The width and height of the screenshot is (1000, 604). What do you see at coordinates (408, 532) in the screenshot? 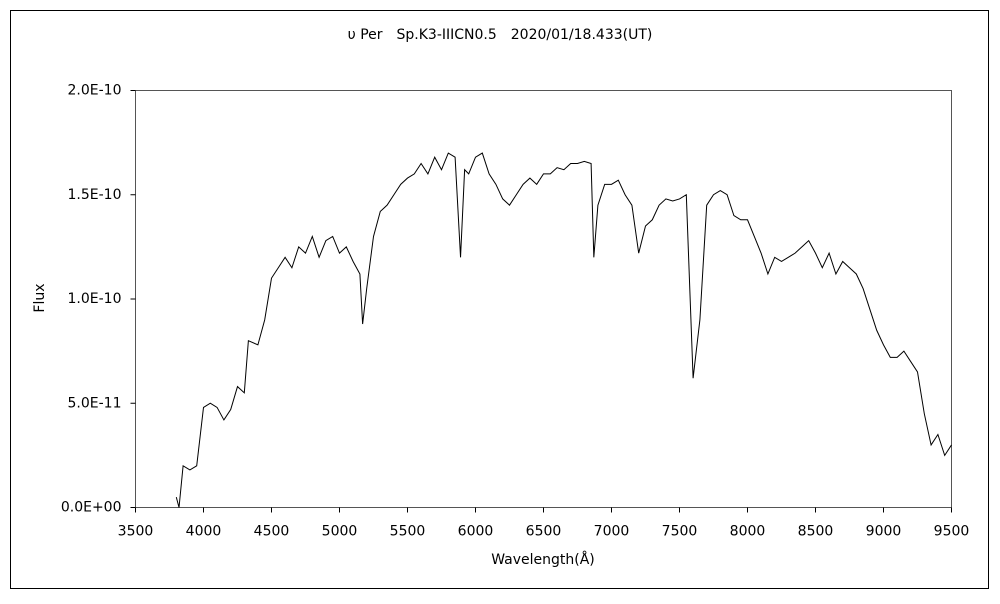
I see `x-tick-label: 5500` at bounding box center [408, 532].